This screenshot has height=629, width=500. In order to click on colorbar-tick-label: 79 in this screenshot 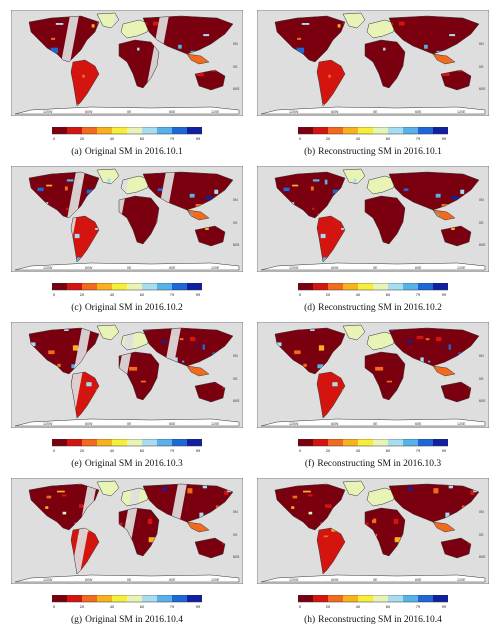, I will do `click(418, 294)`.